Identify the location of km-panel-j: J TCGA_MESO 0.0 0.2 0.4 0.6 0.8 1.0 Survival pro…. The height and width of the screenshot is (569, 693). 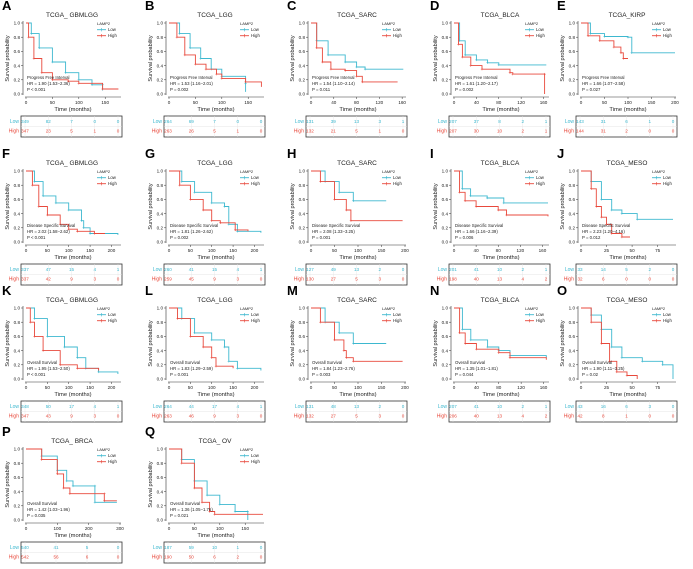
(624, 218).